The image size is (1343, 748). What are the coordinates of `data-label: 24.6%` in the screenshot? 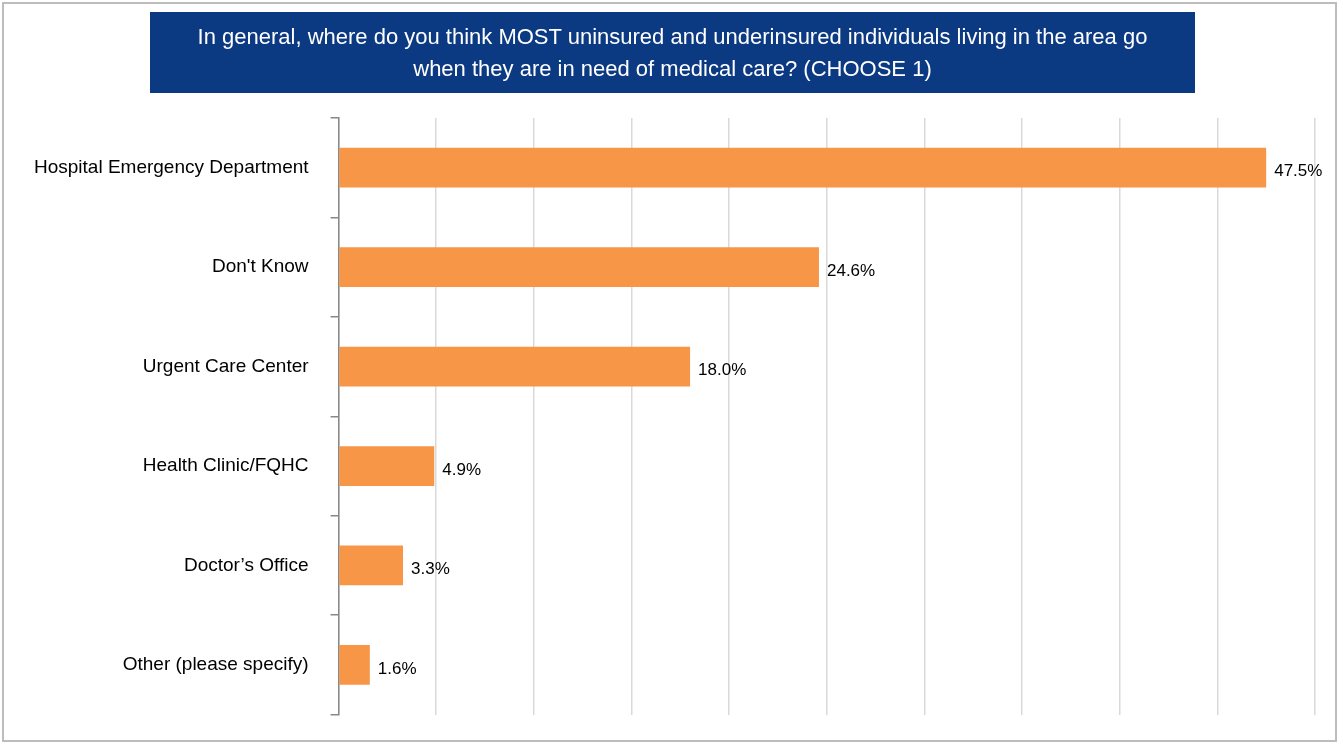 It's located at (851, 270).